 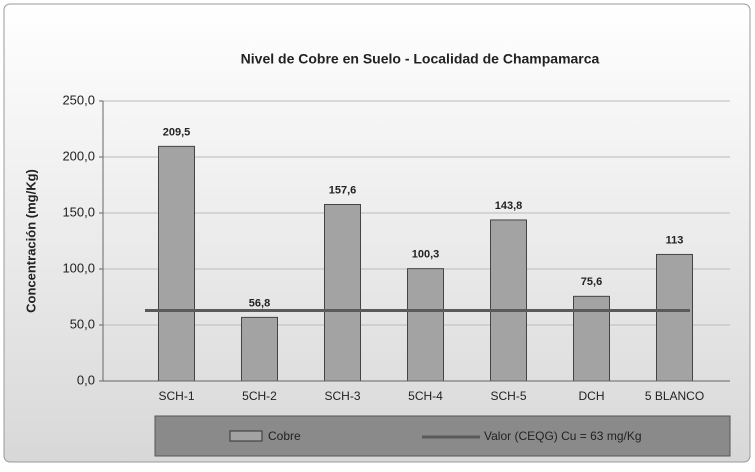 I want to click on x-tick-label: 5 BLANCO, so click(x=674, y=396).